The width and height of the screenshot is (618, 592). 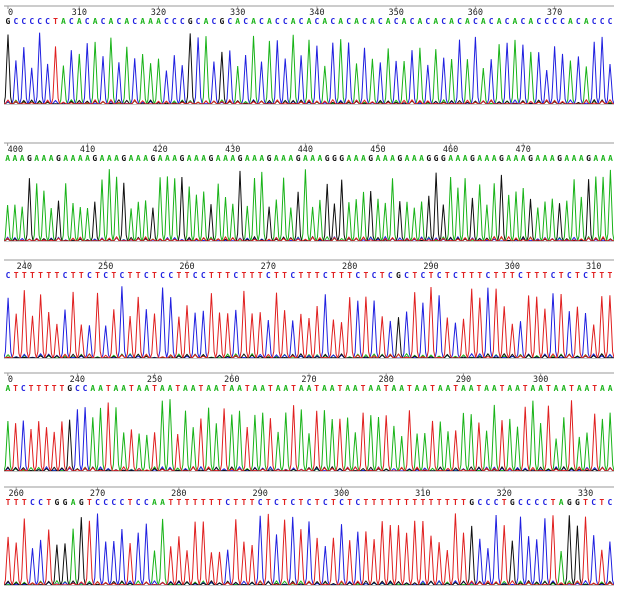 What do you see at coordinates (277, 379) in the screenshot?
I see `tick-labels: 0 240 250 260 270 280 290 300` at bounding box center [277, 379].